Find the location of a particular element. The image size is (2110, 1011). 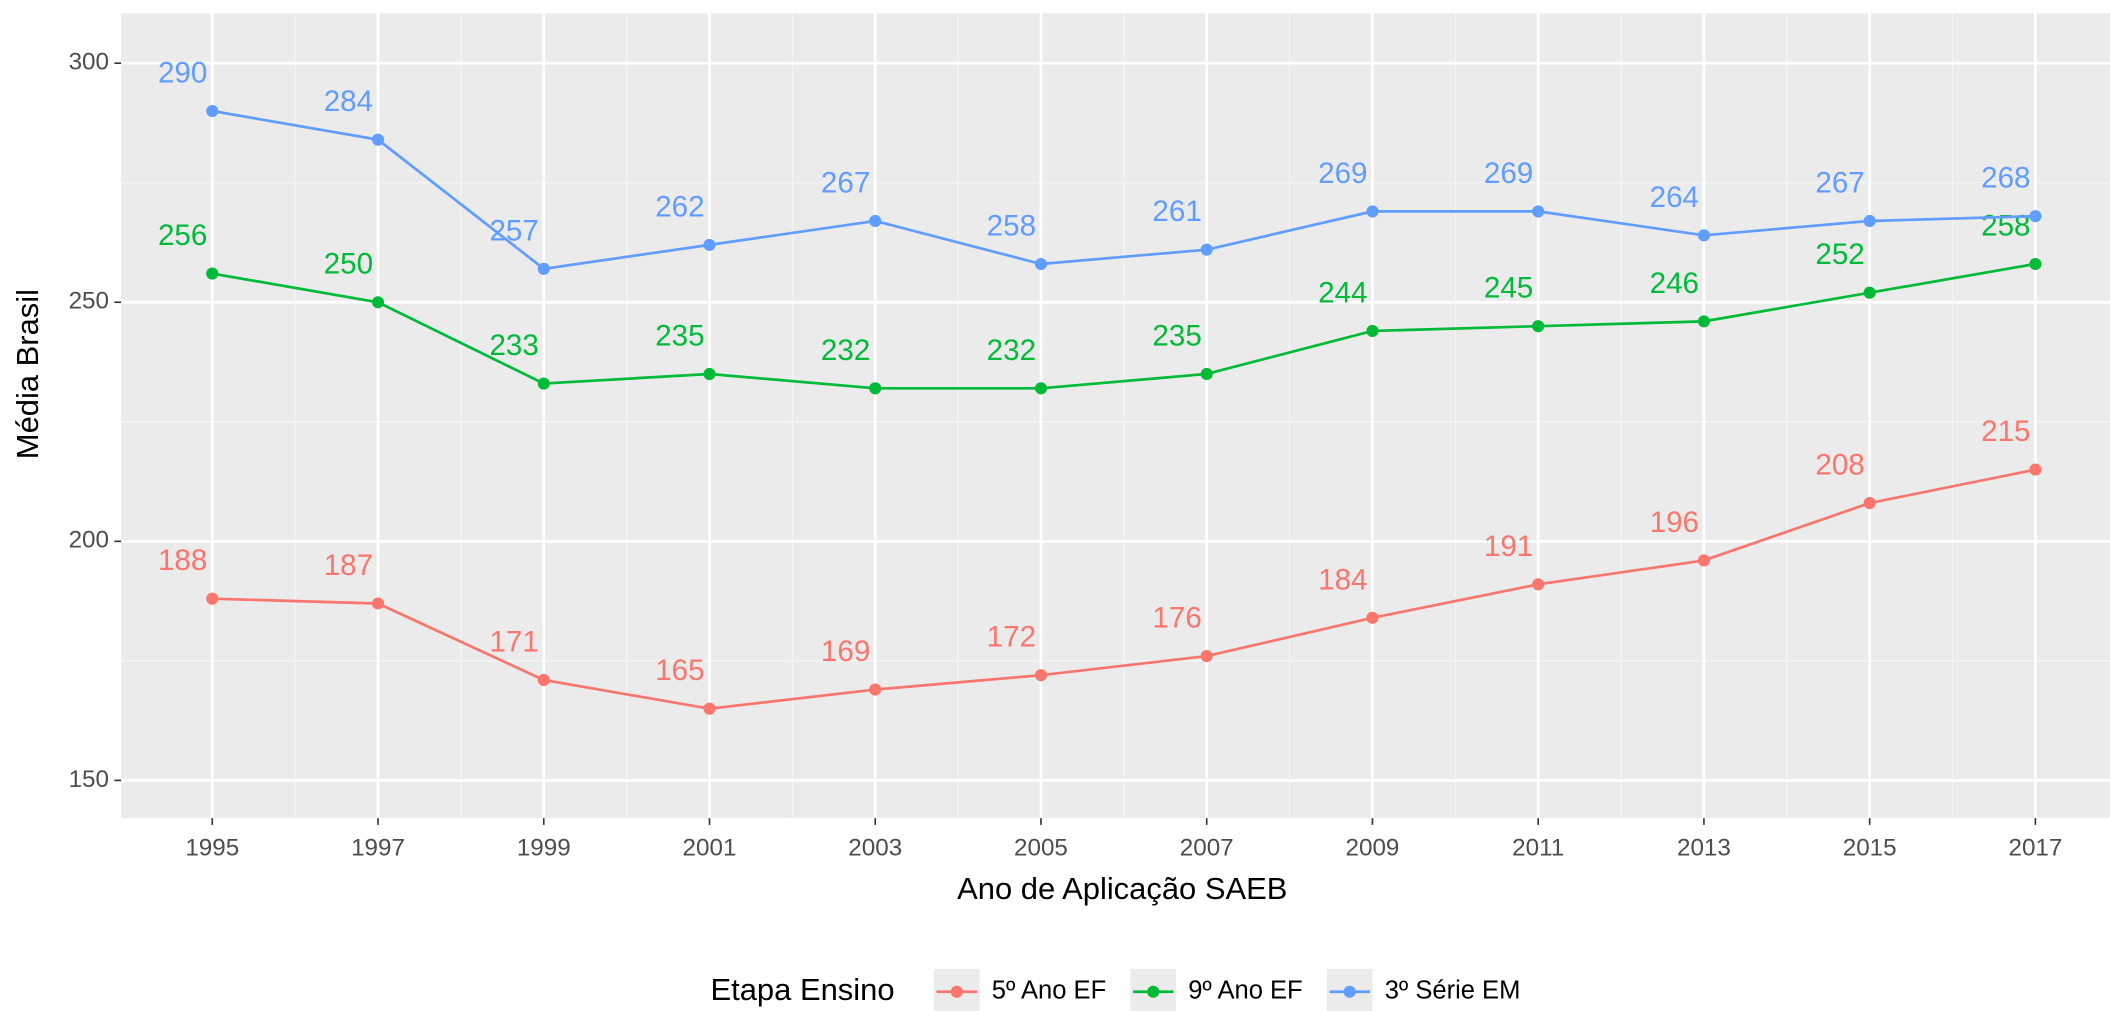

data-label: 188 is located at coordinates (182, 560).